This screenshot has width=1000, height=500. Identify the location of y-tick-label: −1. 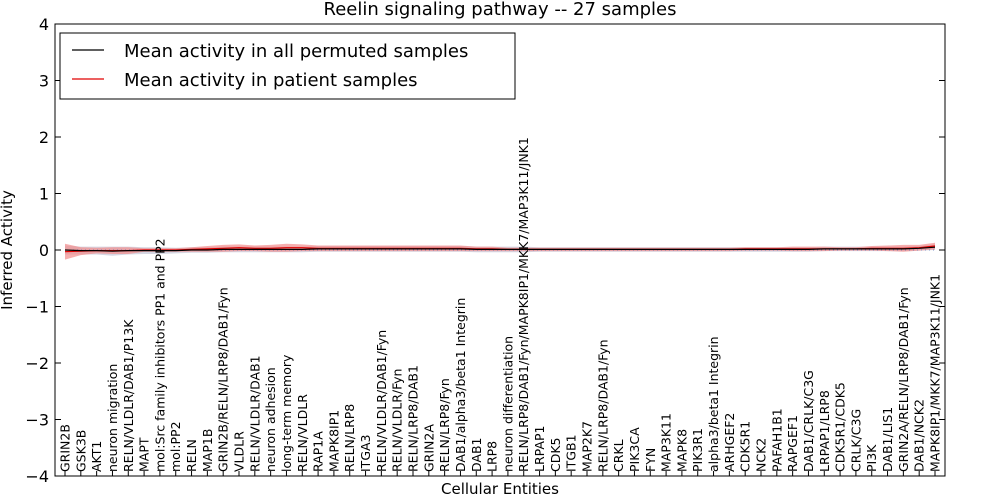
(37, 307).